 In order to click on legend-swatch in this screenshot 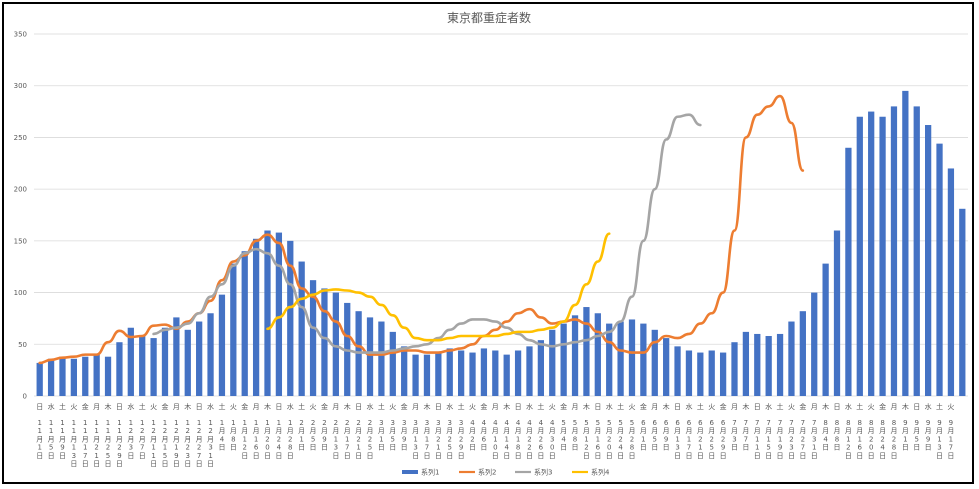, I will do `click(410, 472)`.